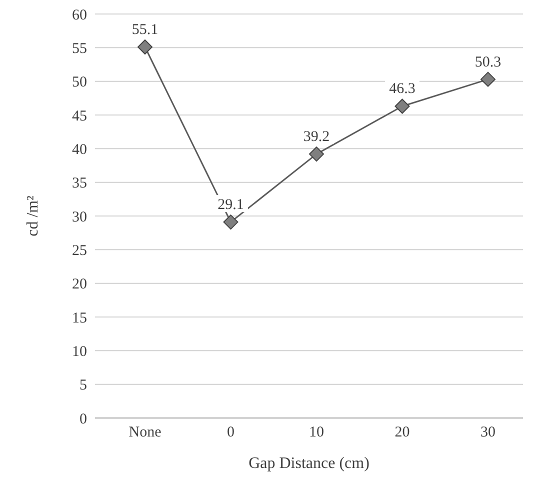 The image size is (545, 490). What do you see at coordinates (79, 284) in the screenshot?
I see `y-tick-label: 20` at bounding box center [79, 284].